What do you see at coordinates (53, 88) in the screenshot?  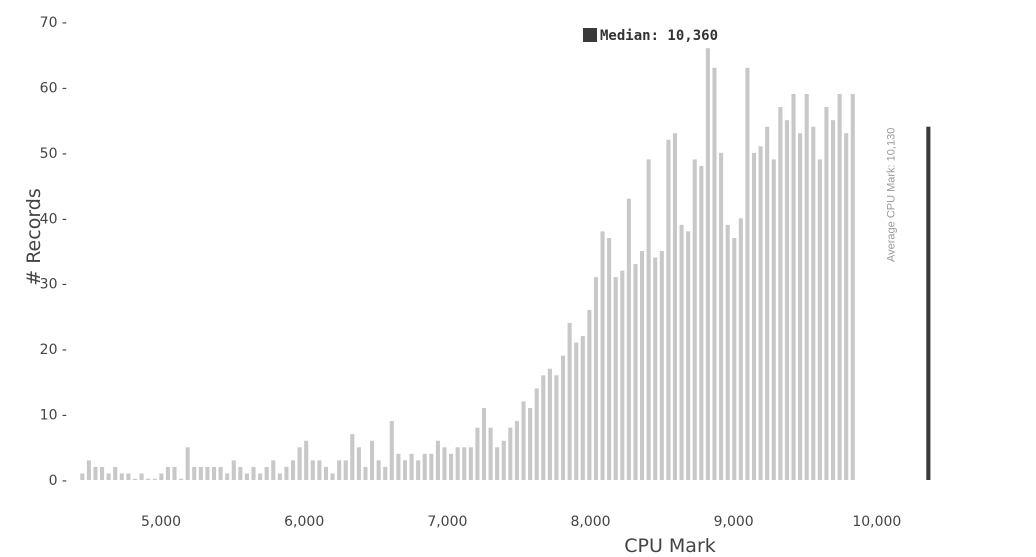 I see `y-tick-label: 60 -` at bounding box center [53, 88].